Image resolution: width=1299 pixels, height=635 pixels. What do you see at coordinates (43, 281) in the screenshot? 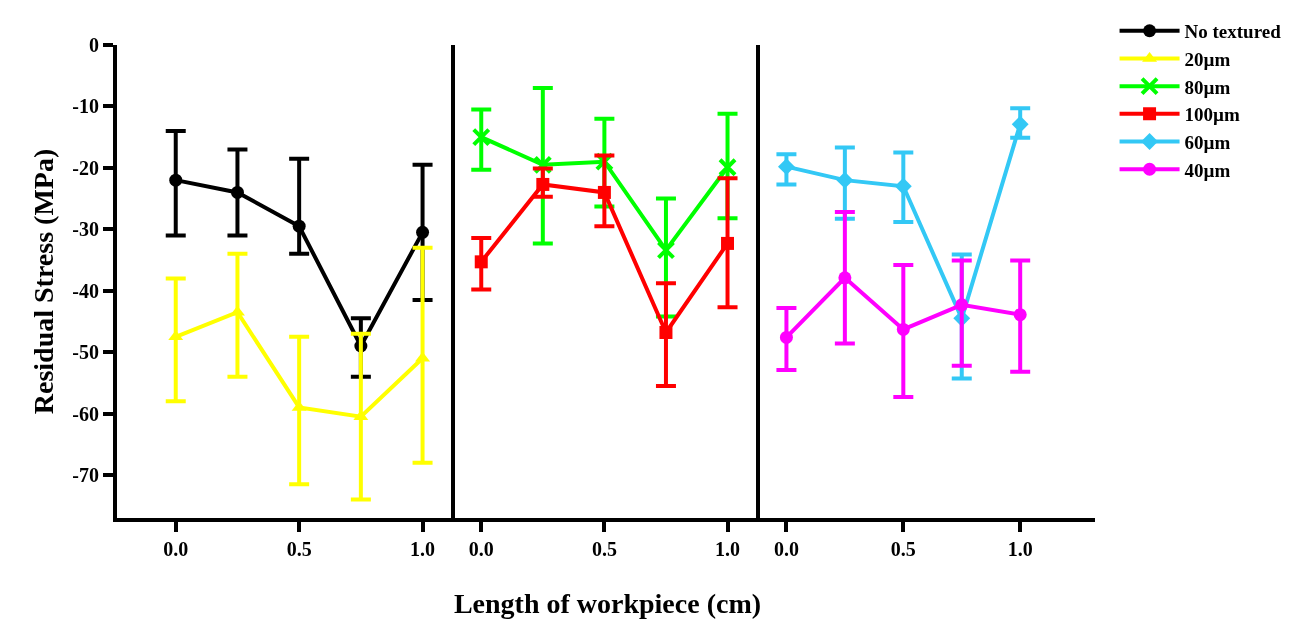
I see `y-axis-title: Residual Stress (MPa)` at bounding box center [43, 281].